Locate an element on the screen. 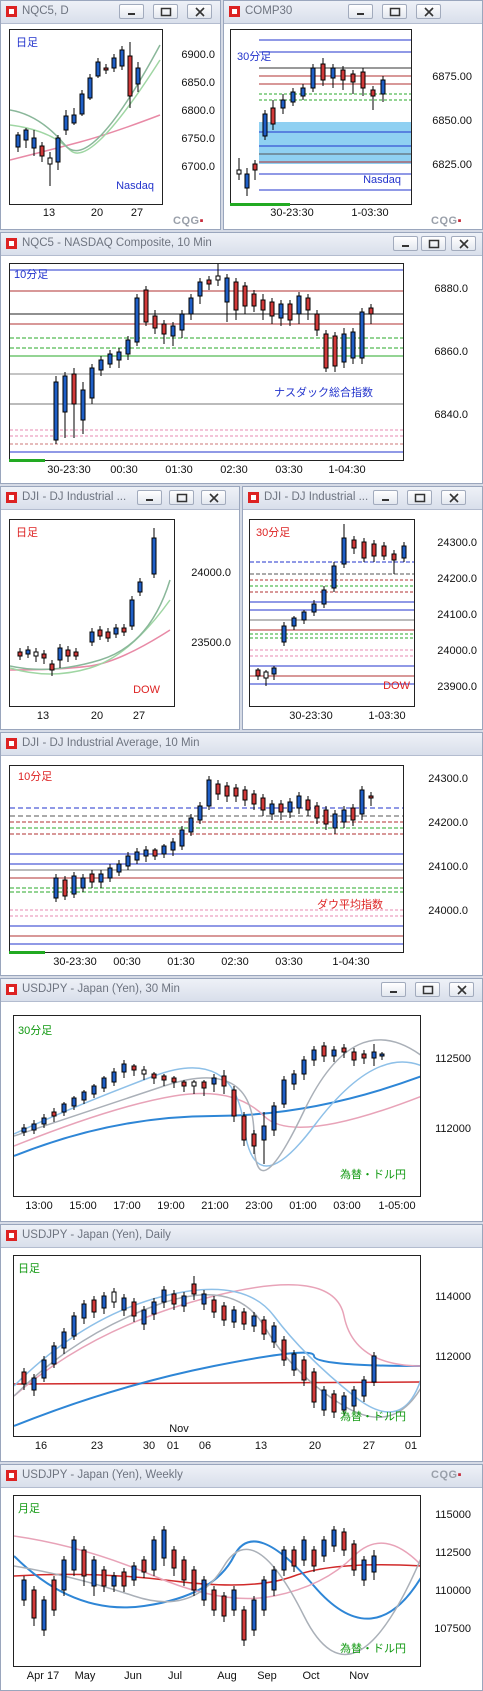  y-tick: 23900.0 is located at coordinates (457, 687).